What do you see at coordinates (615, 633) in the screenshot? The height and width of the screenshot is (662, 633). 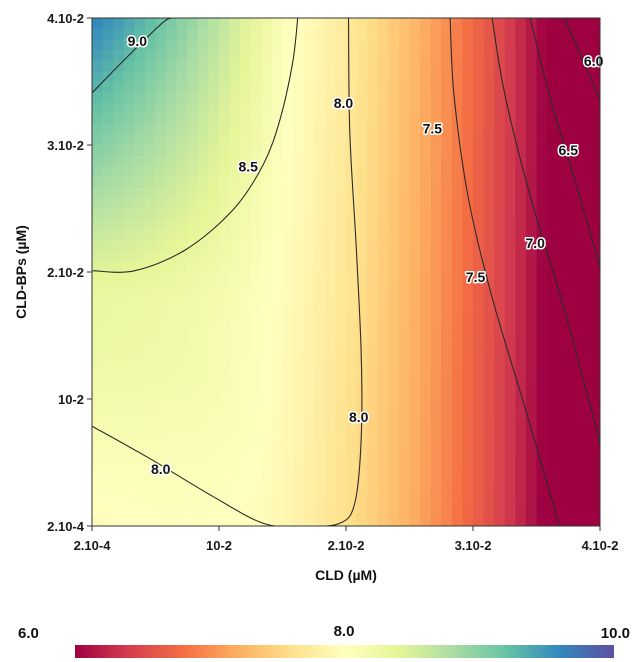 I see `colorbar-max-label: 10.0` at bounding box center [615, 633].